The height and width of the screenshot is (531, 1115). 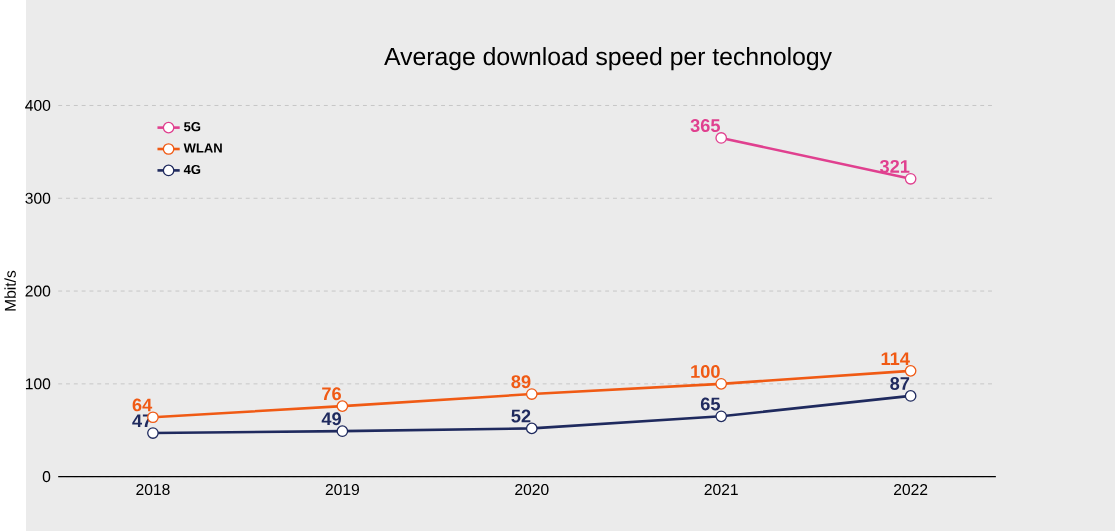 I want to click on data-label: 49, so click(x=331, y=419).